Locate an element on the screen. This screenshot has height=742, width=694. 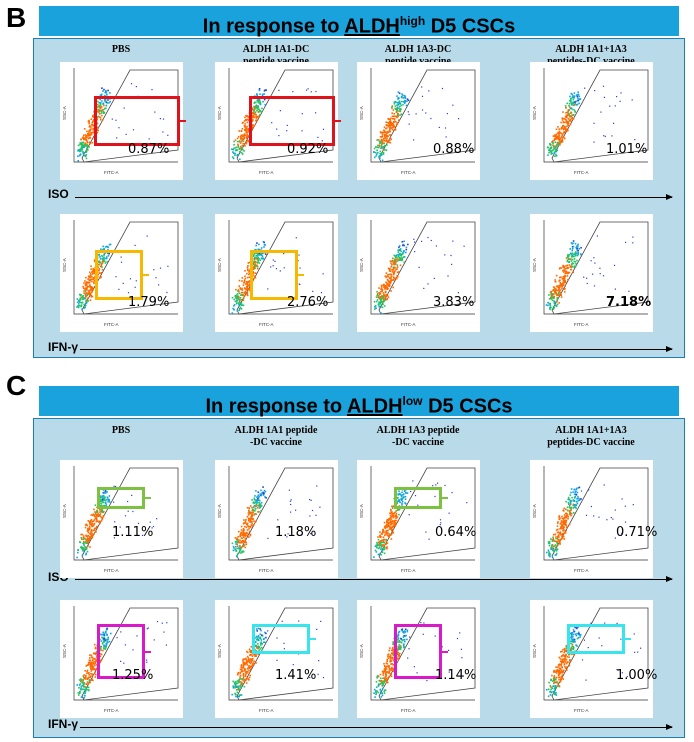
gated-percentage: 1.18% is located at coordinates (296, 532).